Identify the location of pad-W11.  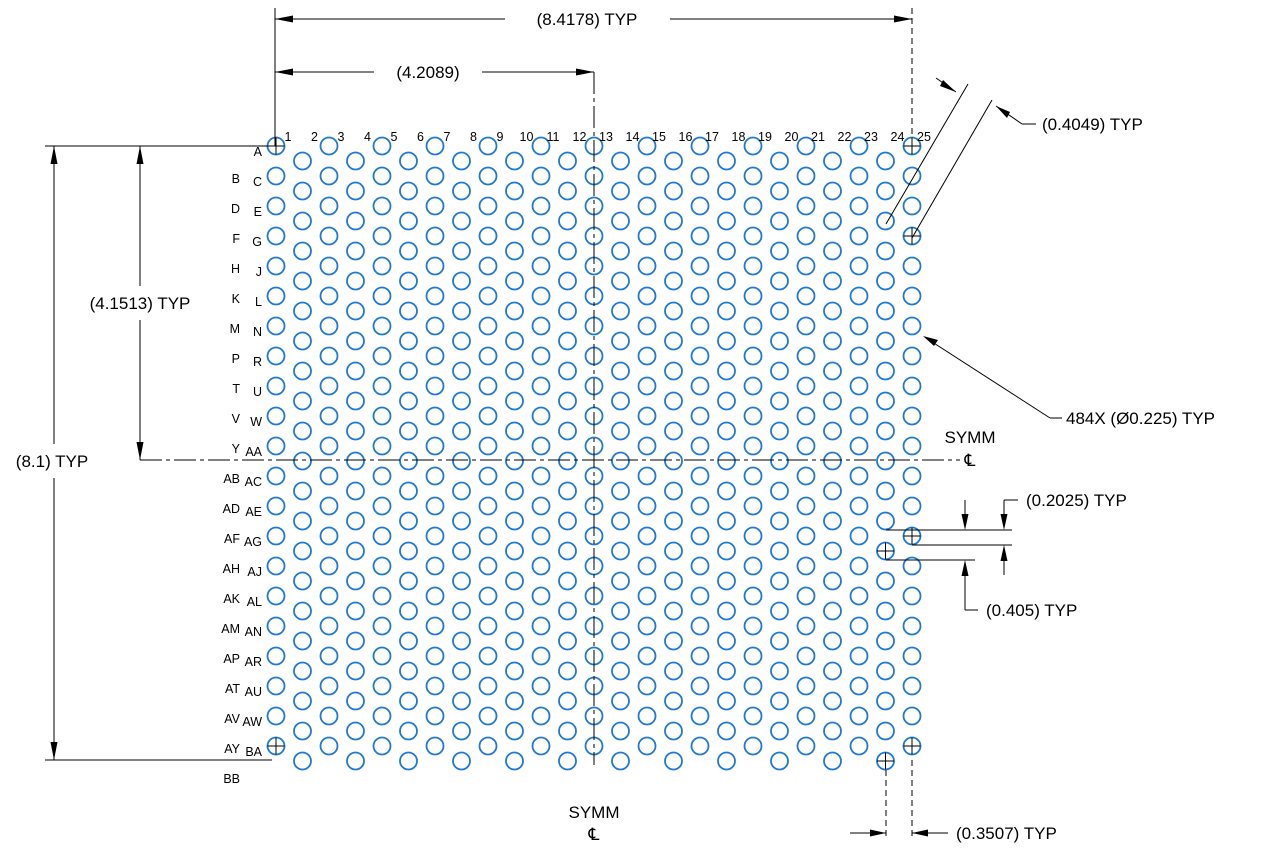
(541, 416).